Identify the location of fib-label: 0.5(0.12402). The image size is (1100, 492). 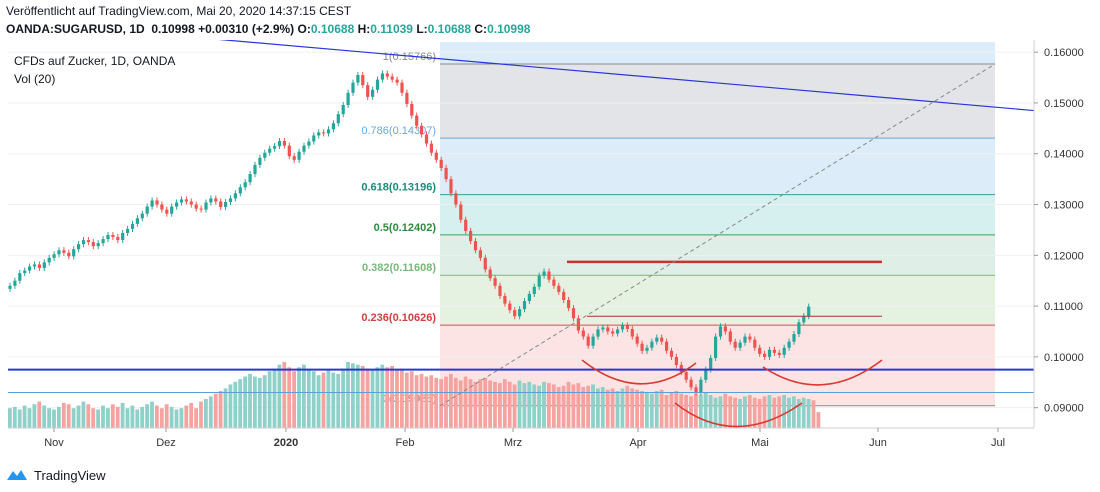
(405, 228).